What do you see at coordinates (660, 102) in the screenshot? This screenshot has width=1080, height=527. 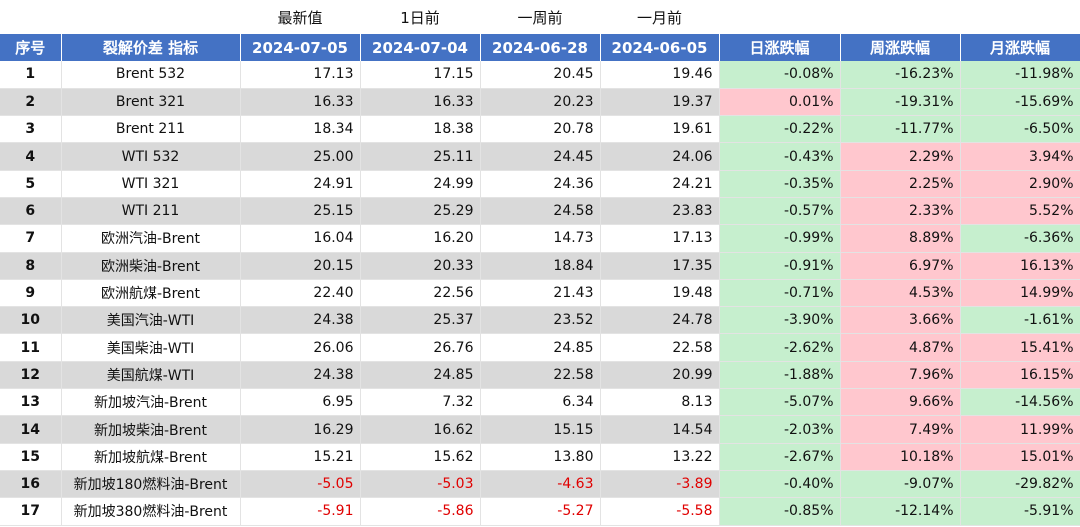 I see `value-month-before: 19.37` at bounding box center [660, 102].